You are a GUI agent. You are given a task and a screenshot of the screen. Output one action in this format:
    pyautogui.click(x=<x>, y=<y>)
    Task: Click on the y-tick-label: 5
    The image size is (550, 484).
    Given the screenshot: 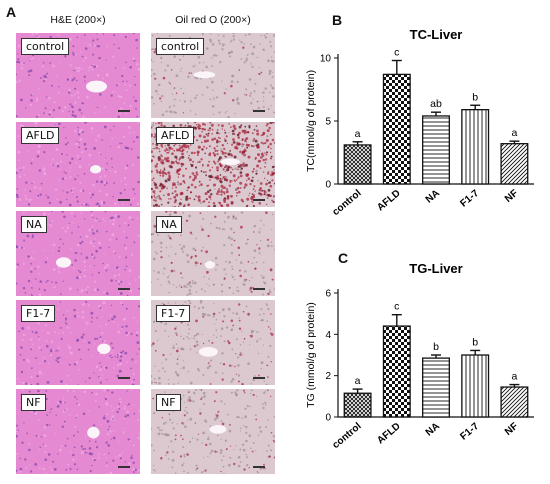 What is the action you would take?
    pyautogui.click(x=328, y=122)
    